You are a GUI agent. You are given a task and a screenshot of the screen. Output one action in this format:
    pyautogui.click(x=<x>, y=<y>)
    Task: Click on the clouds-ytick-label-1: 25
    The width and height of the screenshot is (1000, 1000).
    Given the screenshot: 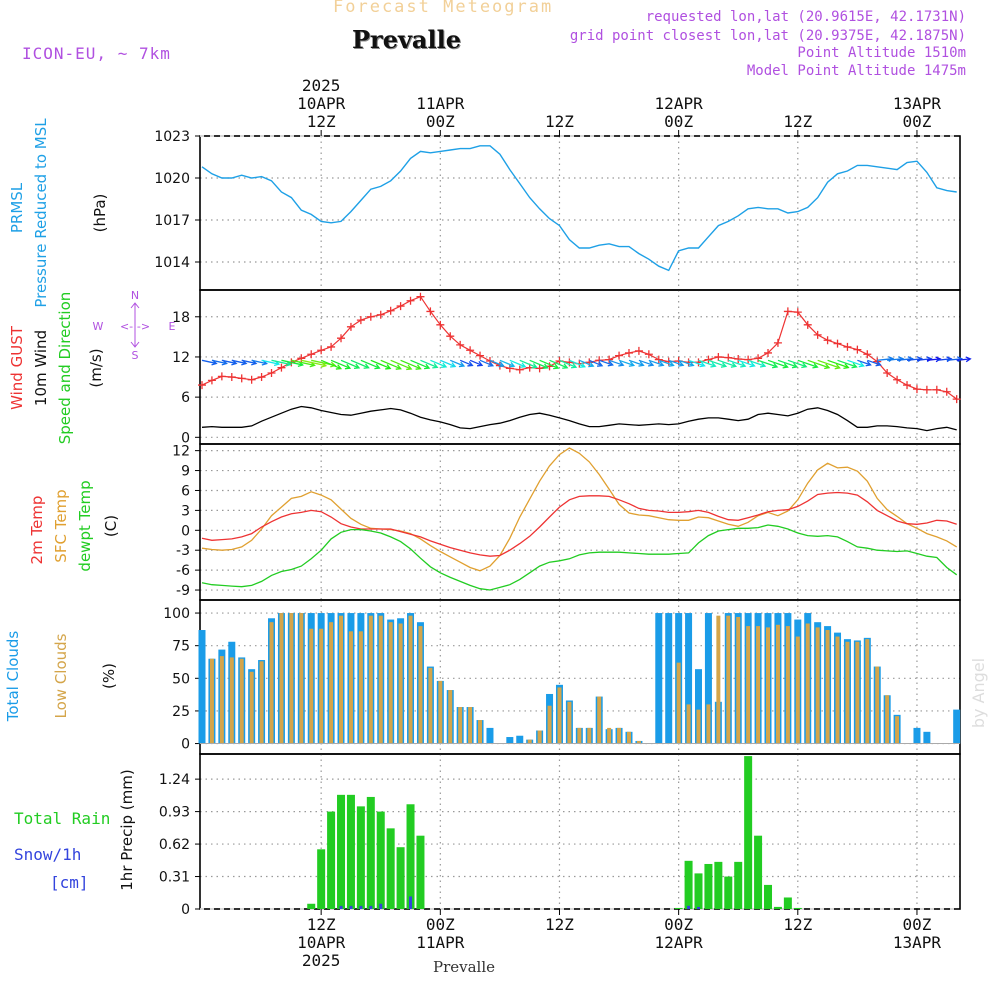 What is the action you would take?
    pyautogui.click(x=181, y=712)
    